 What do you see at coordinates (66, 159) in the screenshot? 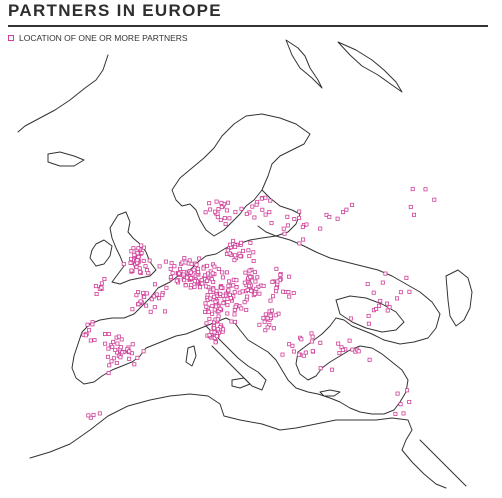
I see `coastline-islands` at bounding box center [66, 159].